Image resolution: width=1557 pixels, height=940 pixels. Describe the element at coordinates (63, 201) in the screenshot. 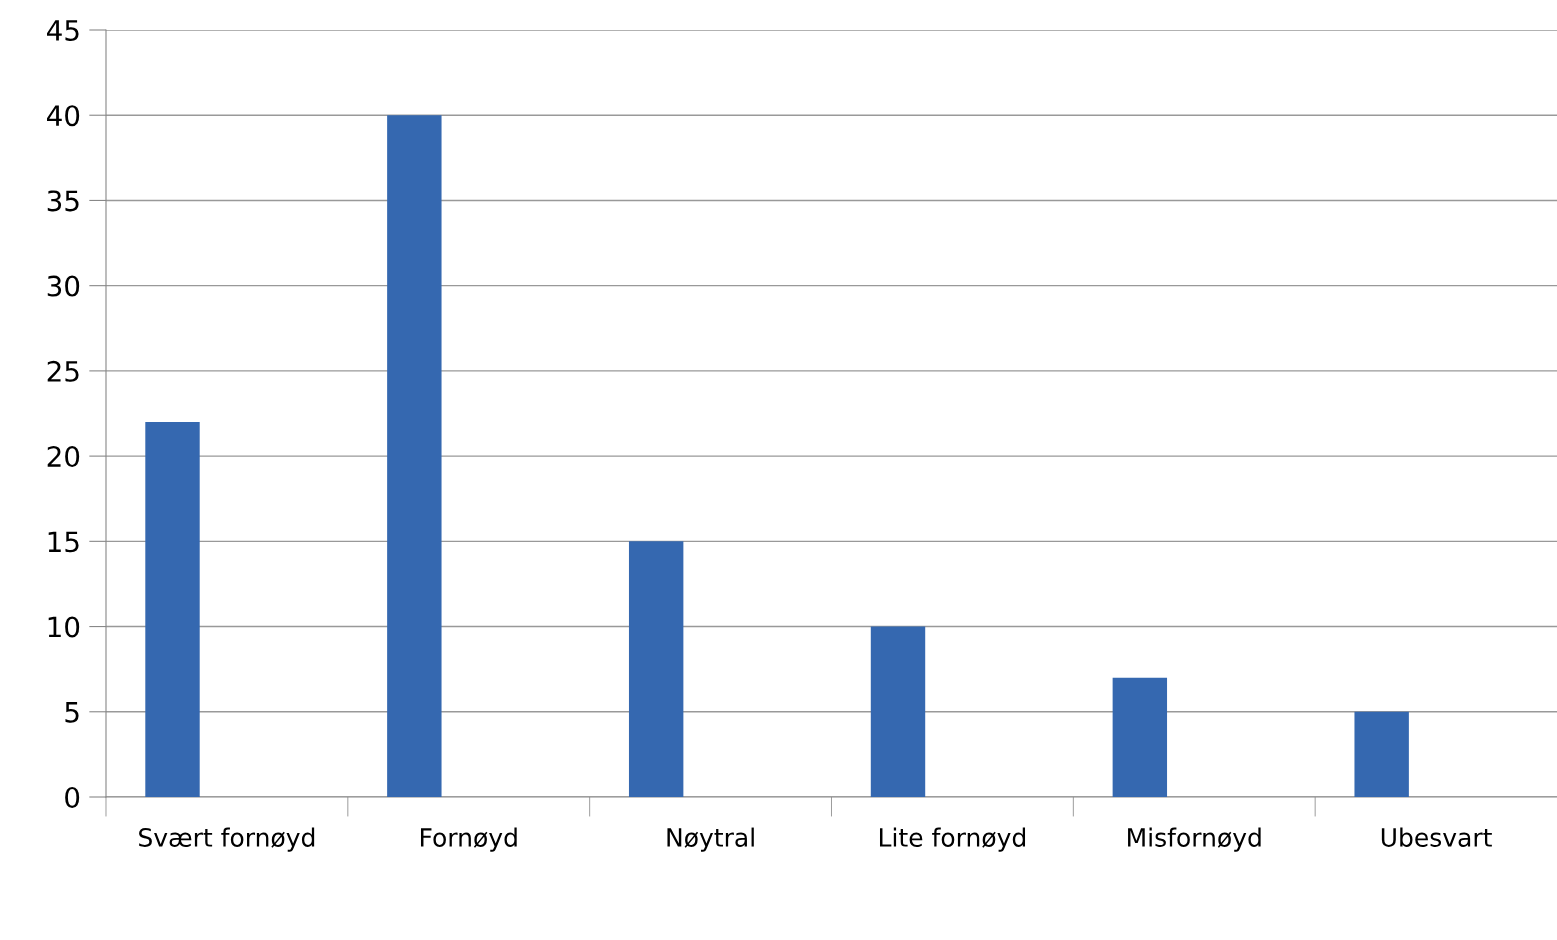

I see `y-tick-label: 35` at that location.